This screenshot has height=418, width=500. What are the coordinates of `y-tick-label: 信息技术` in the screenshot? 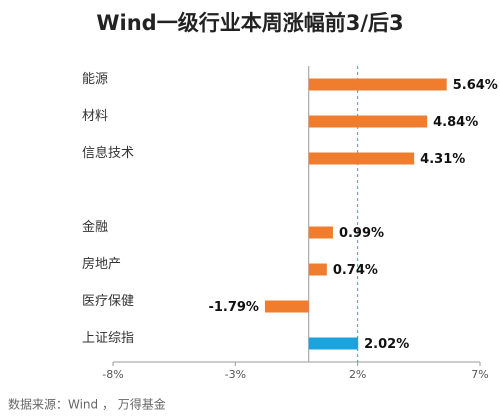 It's located at (108, 153).